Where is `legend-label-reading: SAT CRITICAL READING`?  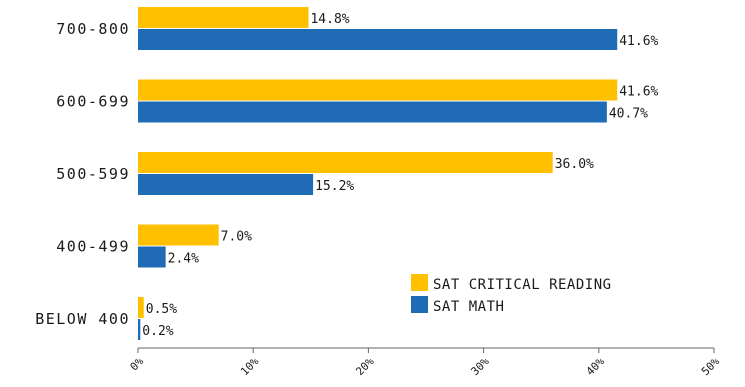 legend-label-reading: SAT CRITICAL READING is located at coordinates (522, 285).